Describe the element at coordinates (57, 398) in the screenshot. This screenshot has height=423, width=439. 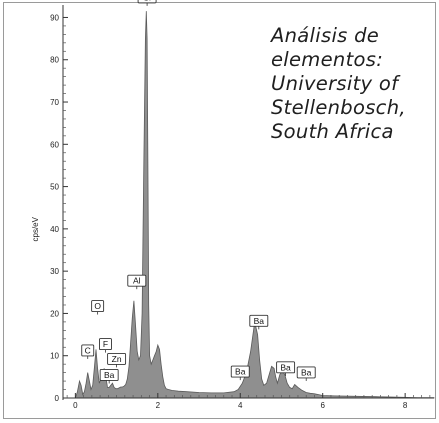
I see `y-tick-label: 0` at that location.